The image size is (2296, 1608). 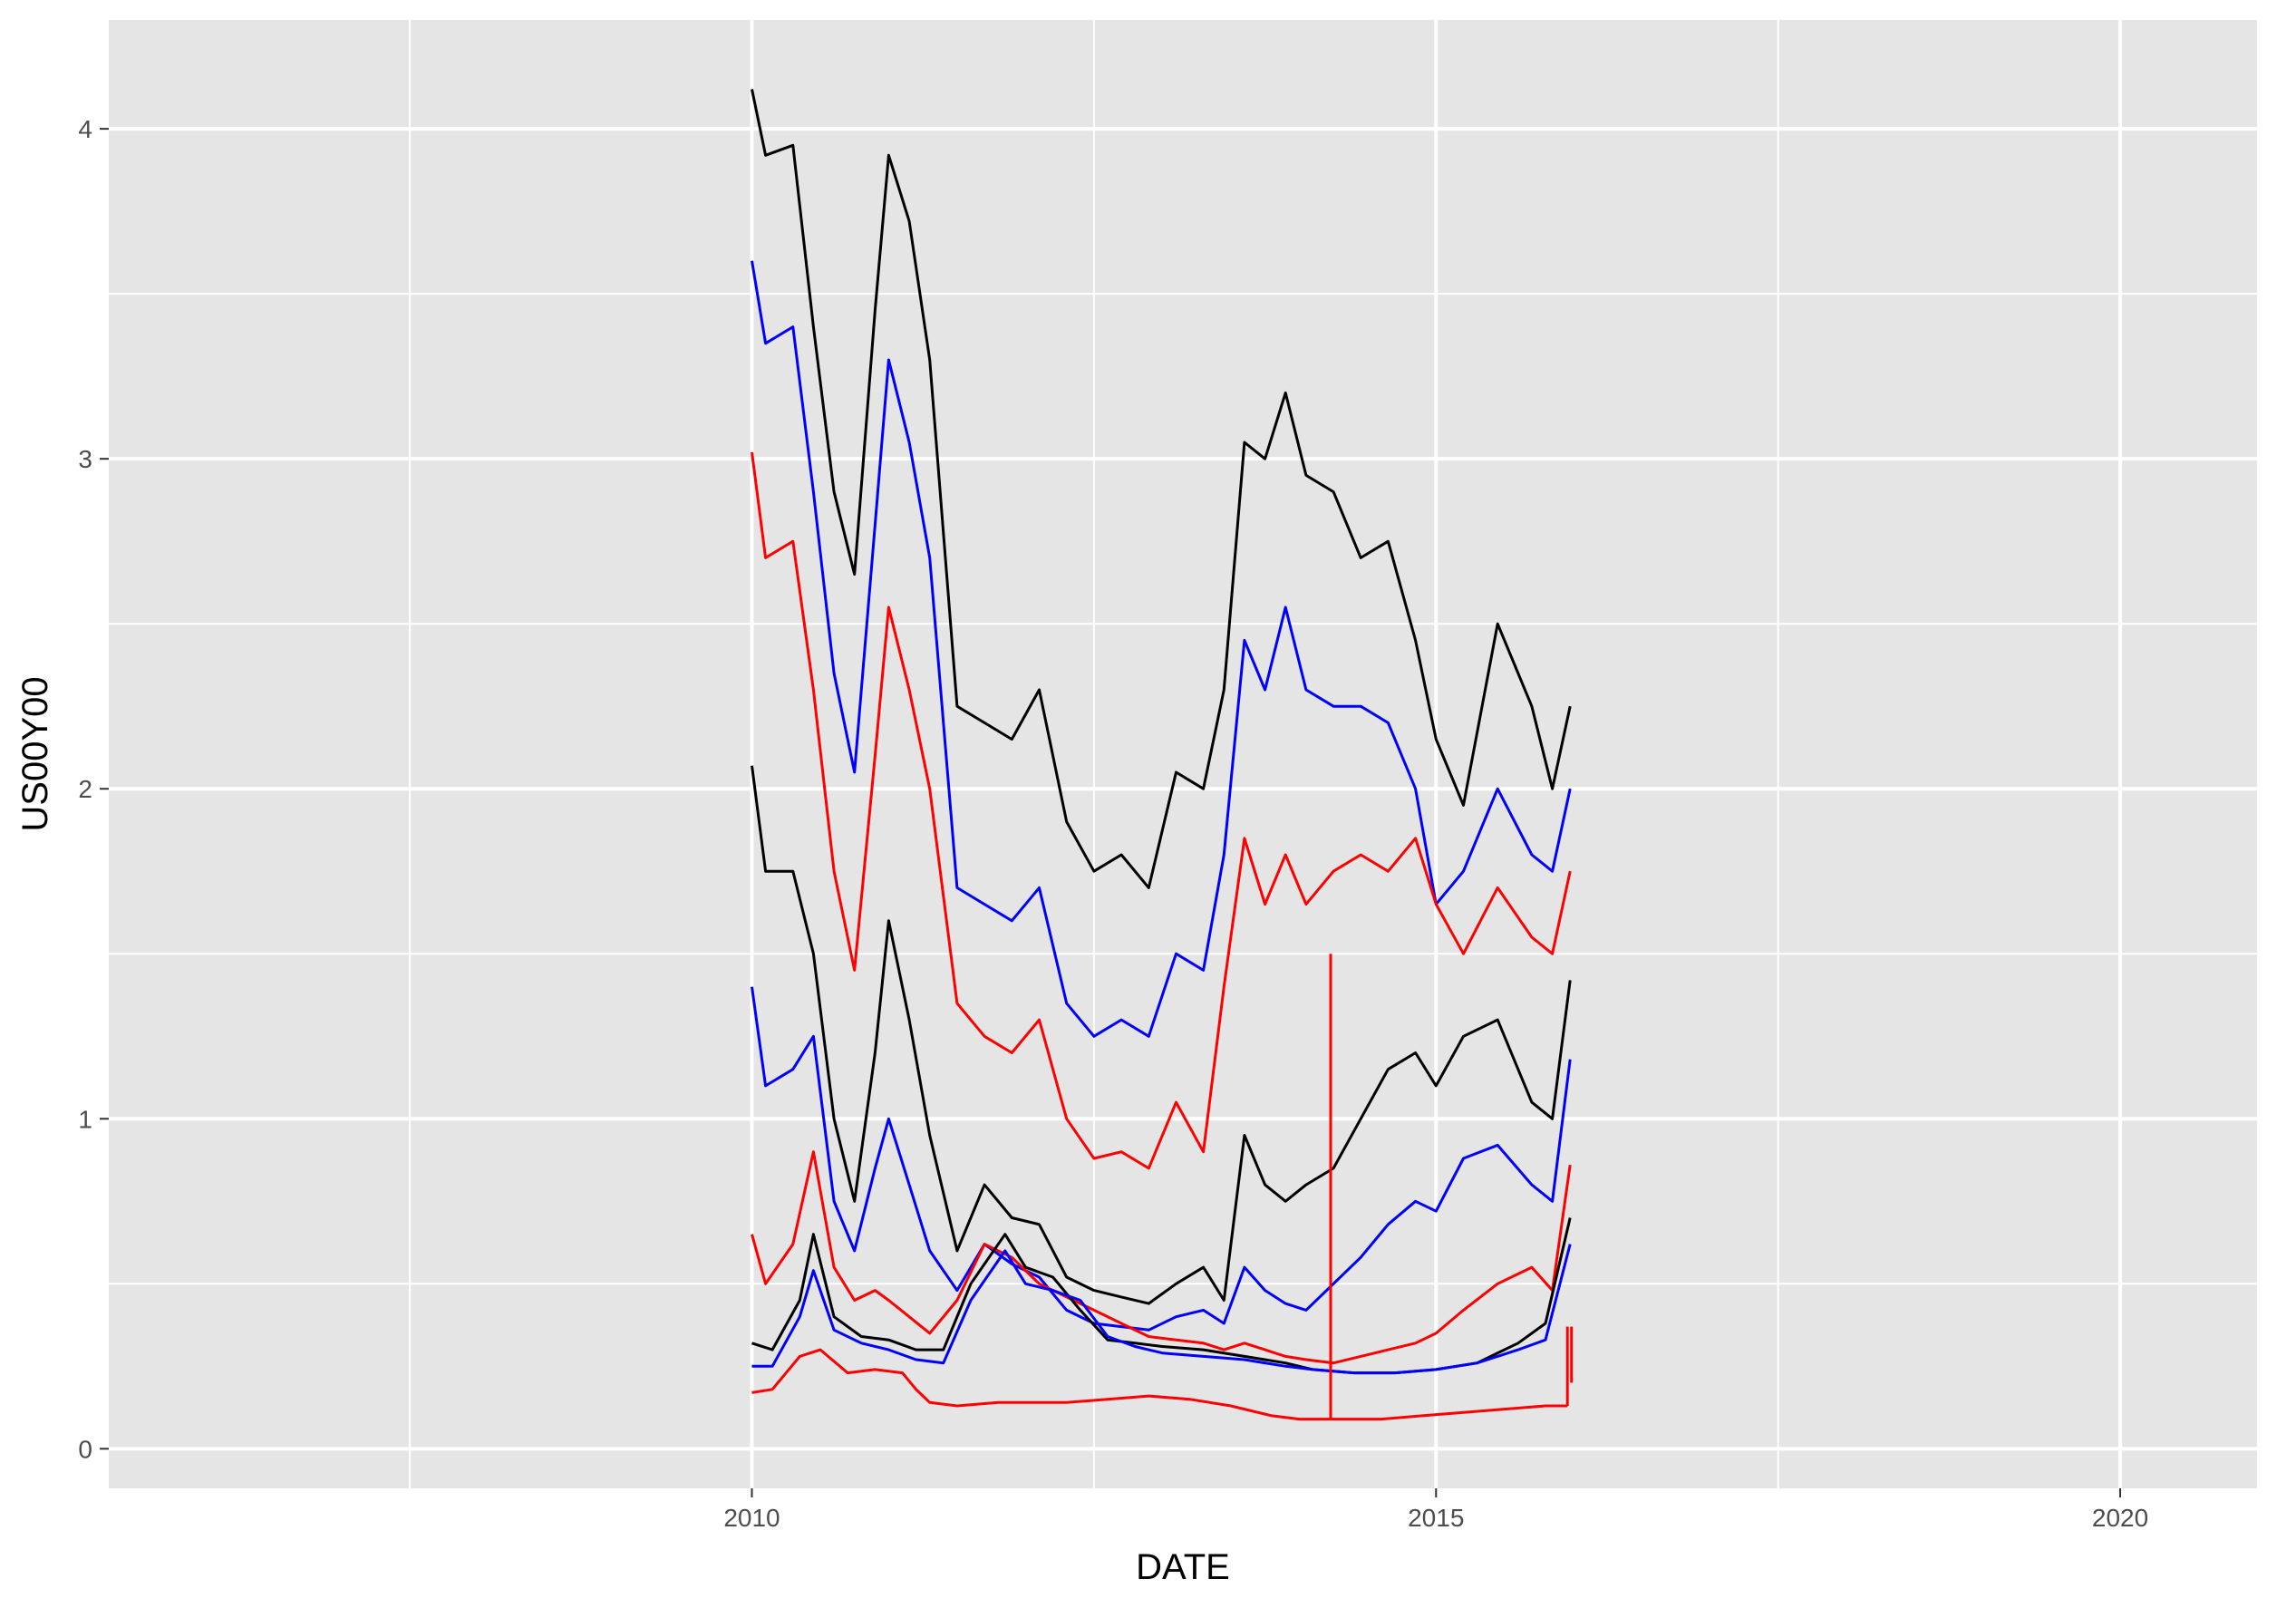 What do you see at coordinates (85, 1119) in the screenshot?
I see `y-tick-label: 1` at bounding box center [85, 1119].